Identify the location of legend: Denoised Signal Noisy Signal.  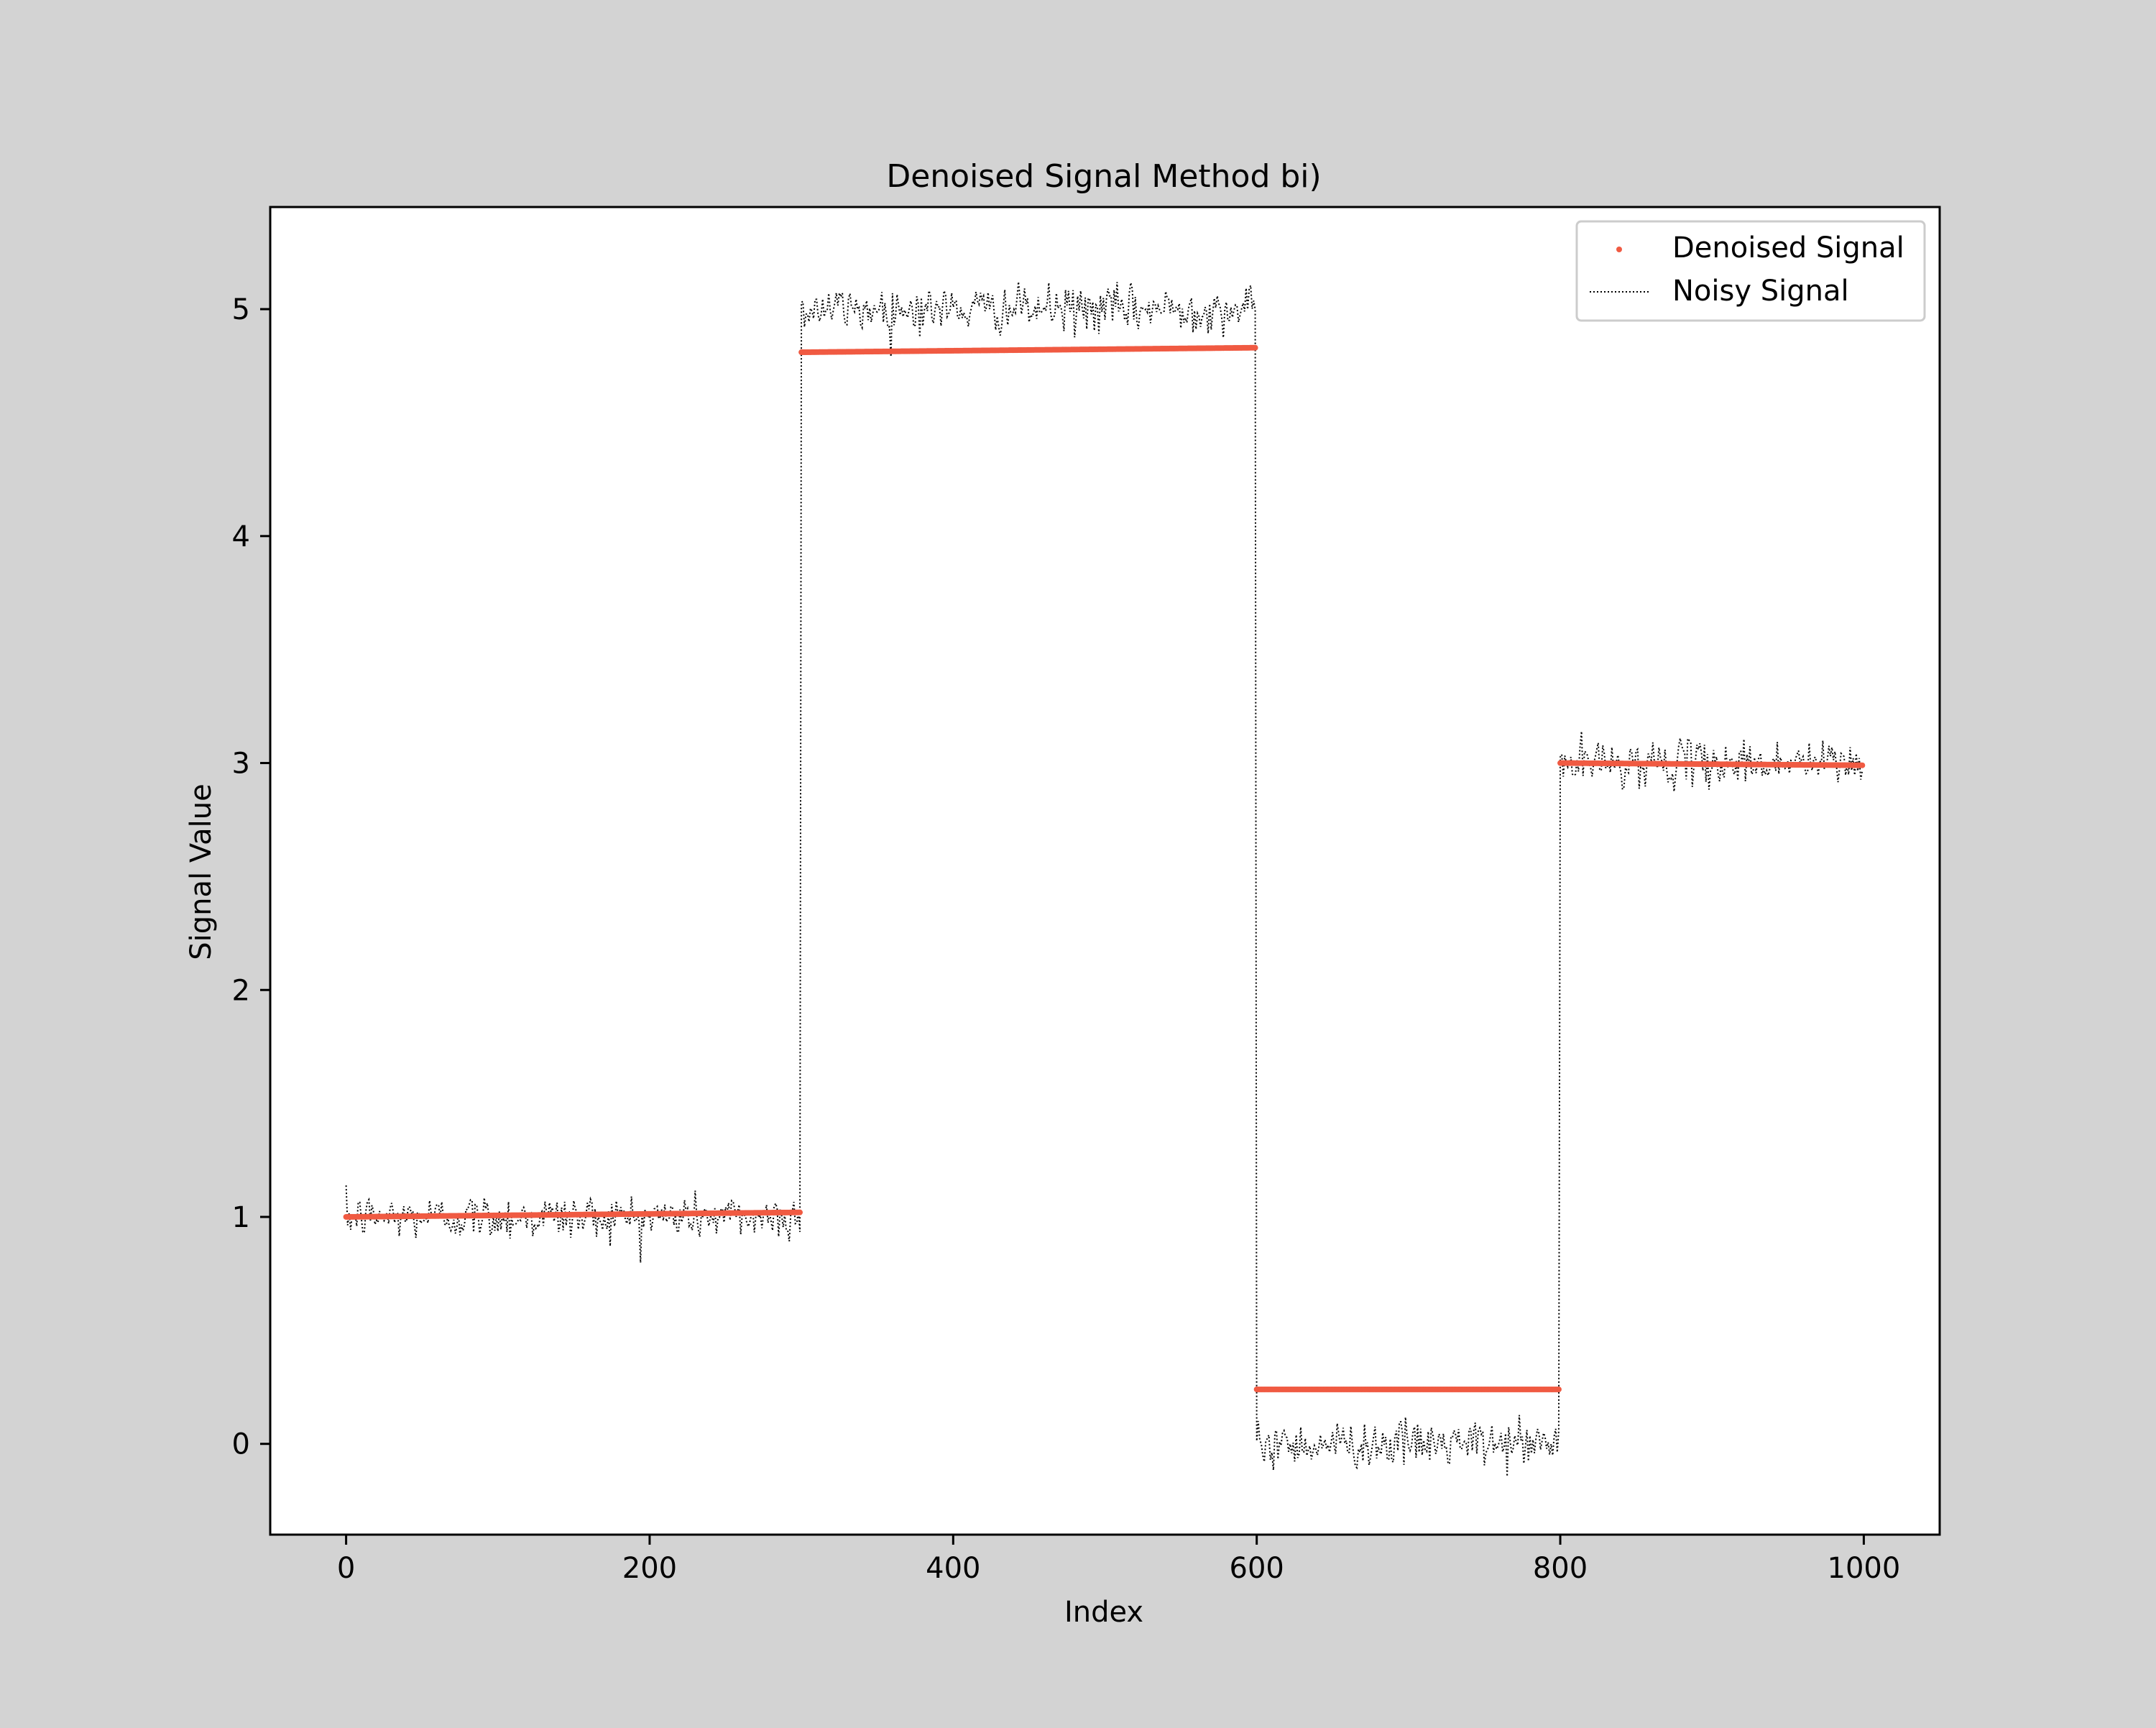
(1751, 271).